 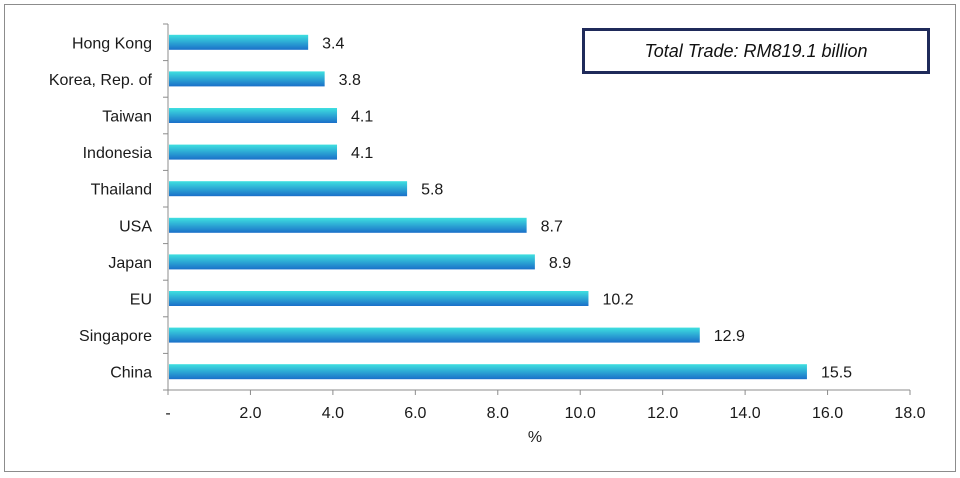 I want to click on bar-korea-rep-of, so click(x=247, y=79).